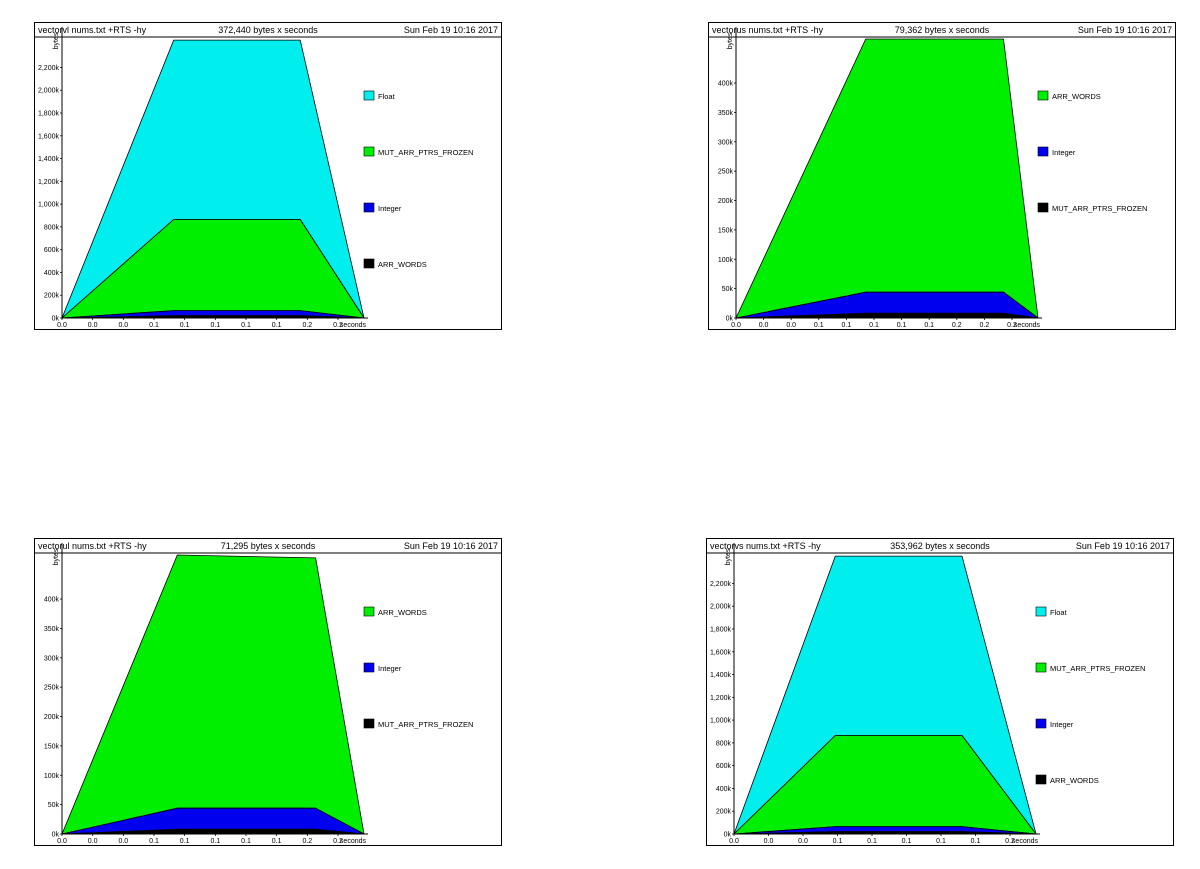 This screenshot has height=869, width=1200. What do you see at coordinates (721, 630) in the screenshot?
I see `y-tick-label: 1,800k` at bounding box center [721, 630].